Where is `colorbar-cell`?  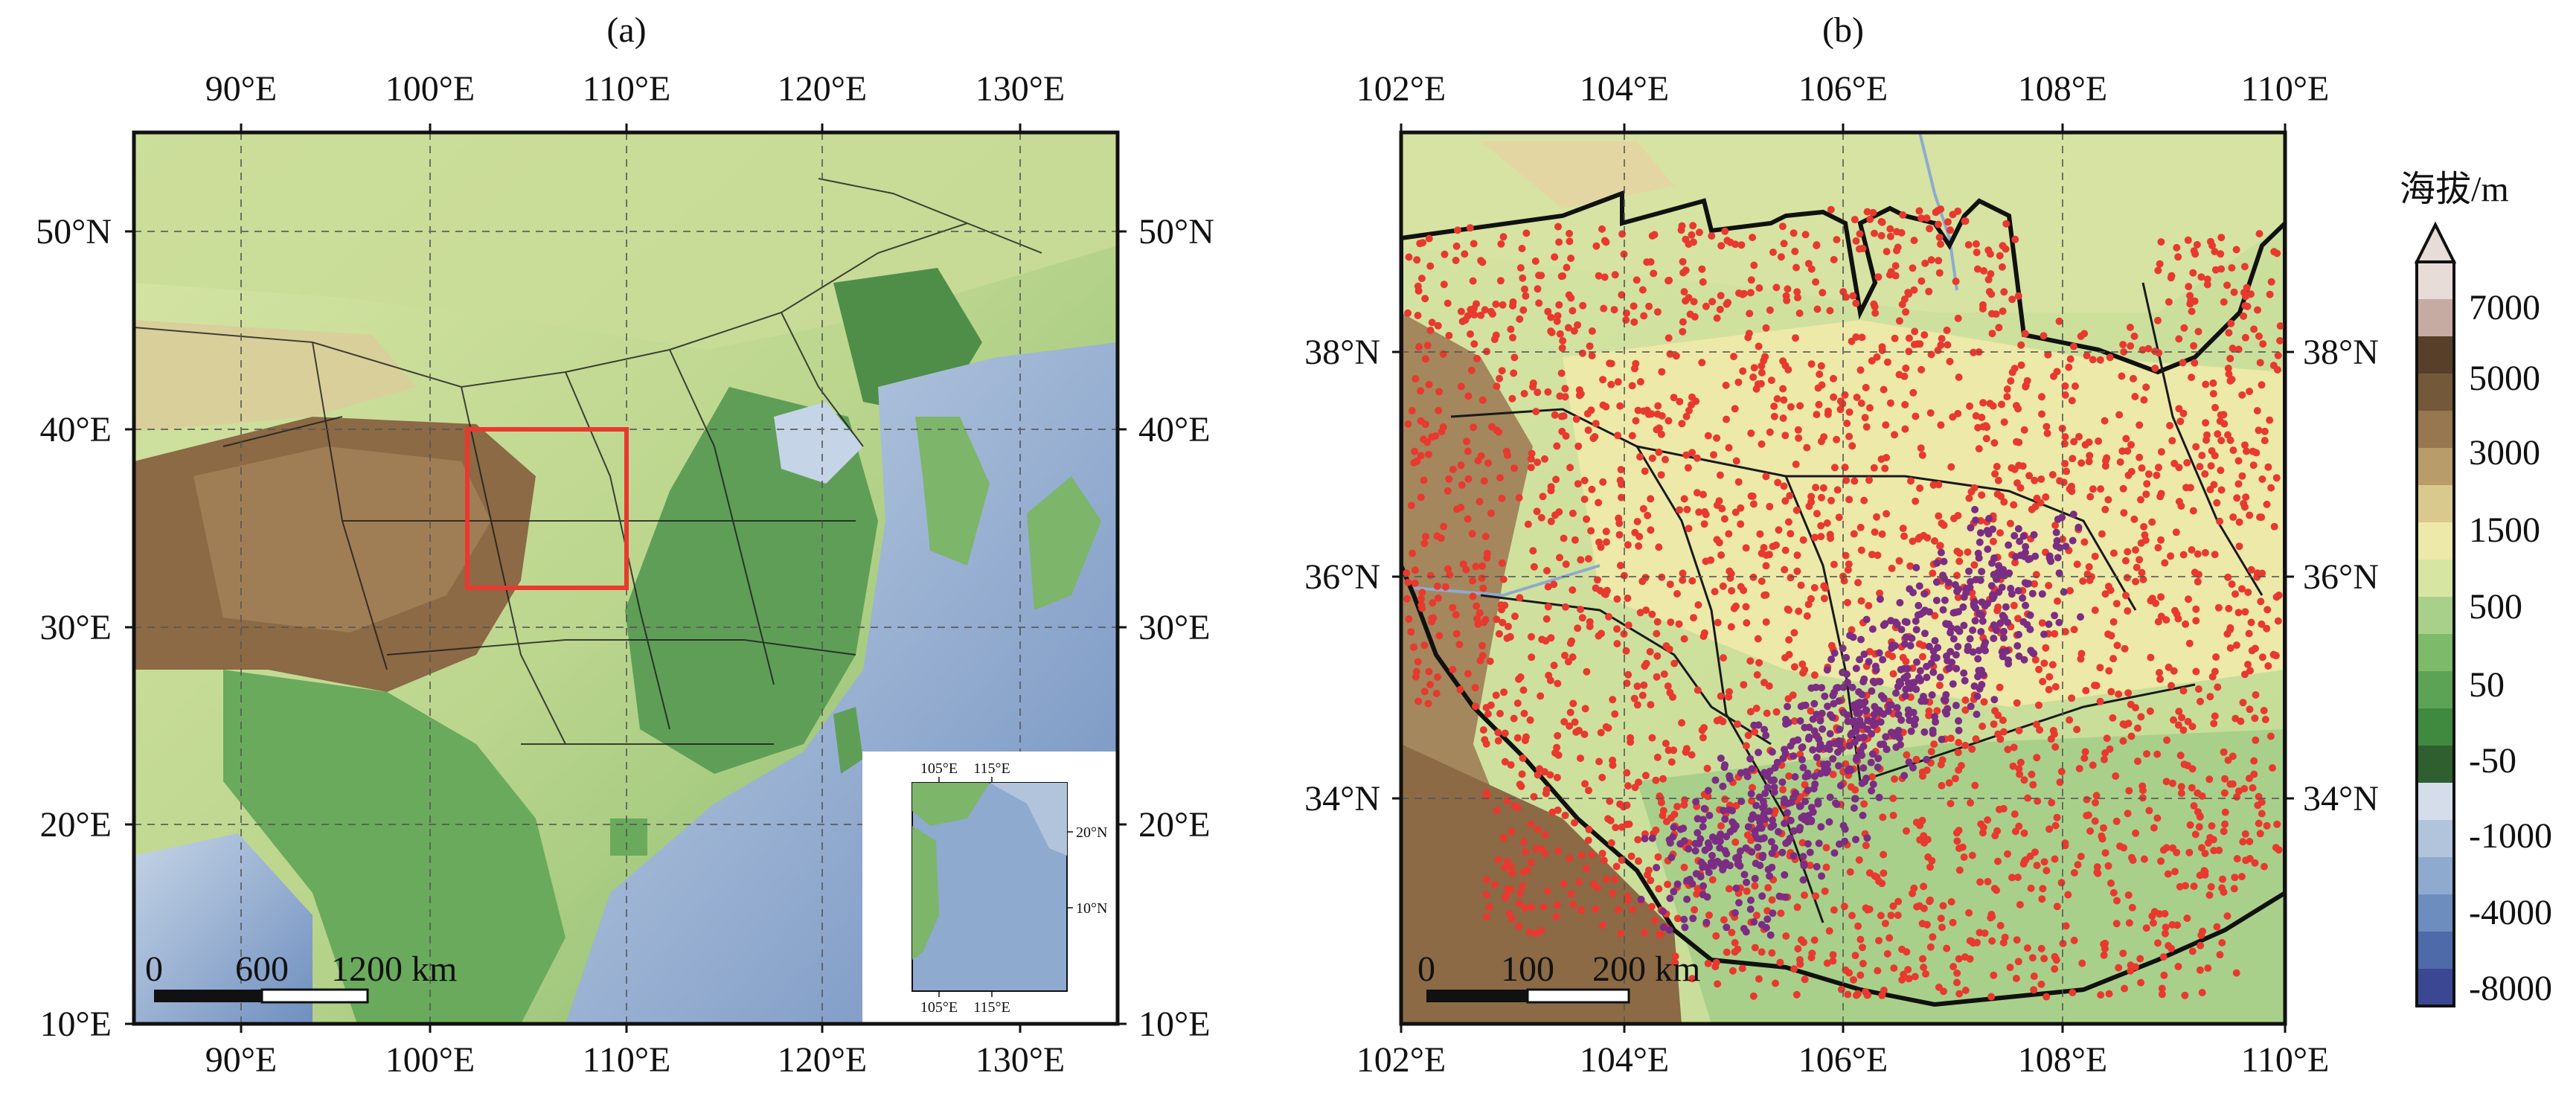 colorbar-cell is located at coordinates (2435, 839).